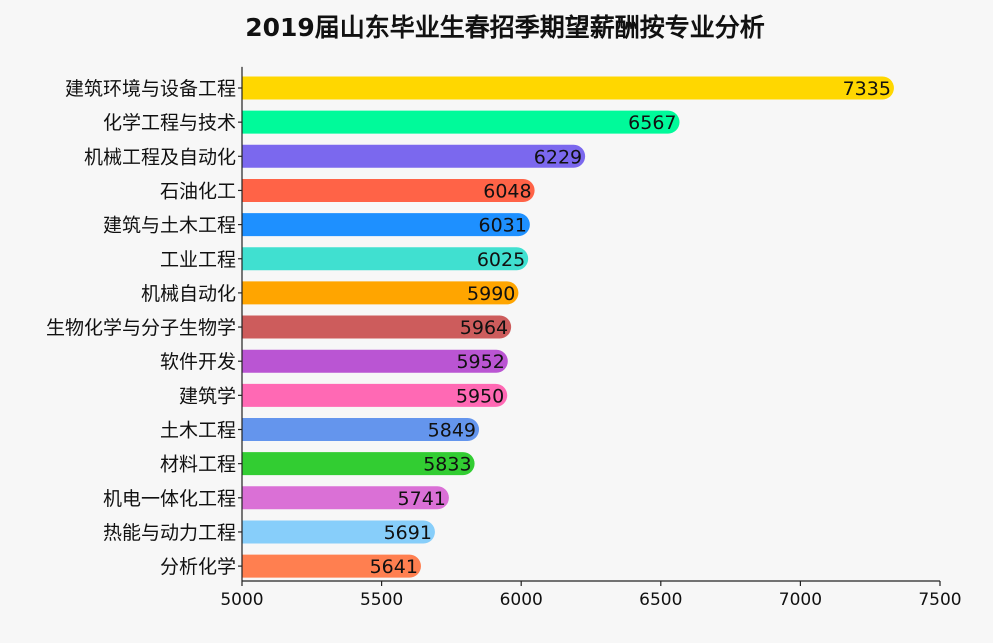  What do you see at coordinates (198, 431) in the screenshot?
I see `category-label: 土木工程` at bounding box center [198, 431].